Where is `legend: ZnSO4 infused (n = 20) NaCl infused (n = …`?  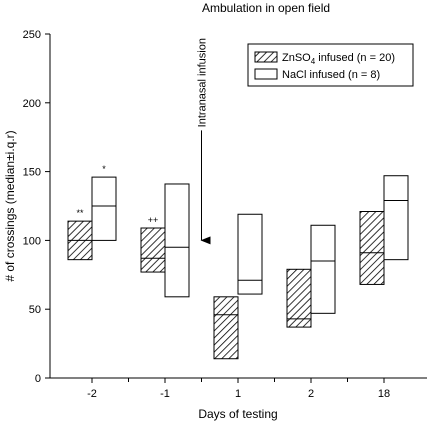
legend: ZnSO4 infused (n = 20) NaCl infused (n = … is located at coordinates (330, 65).